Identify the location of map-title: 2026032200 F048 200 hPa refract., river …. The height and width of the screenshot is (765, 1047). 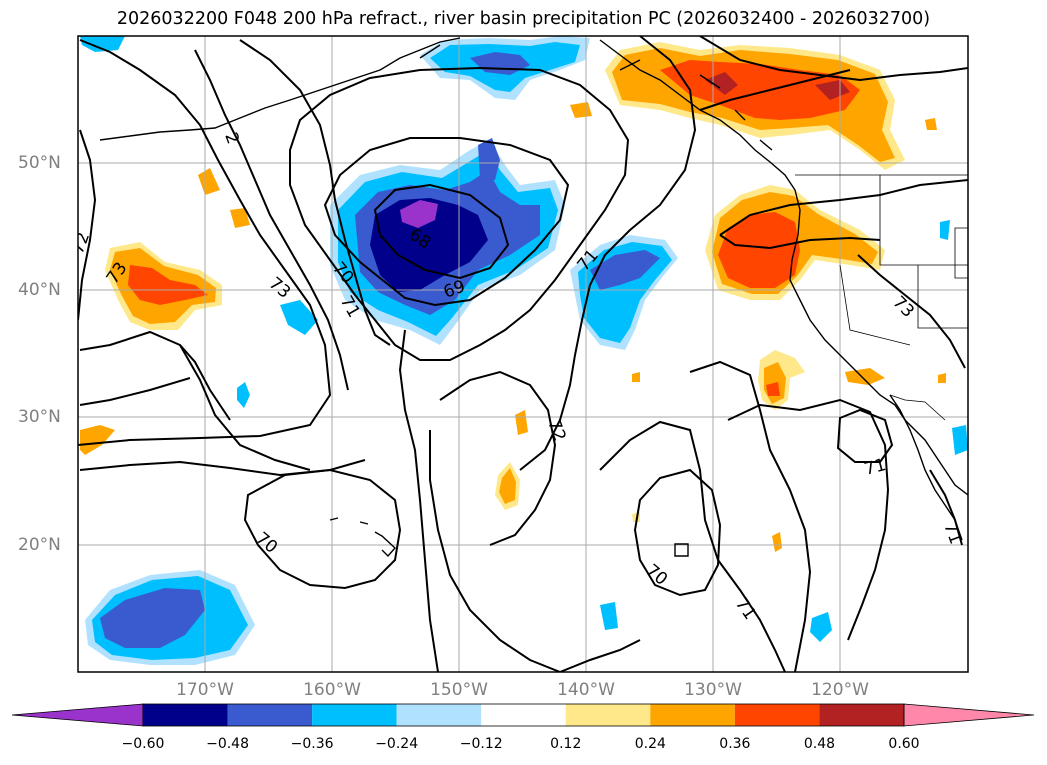
(523, 19).